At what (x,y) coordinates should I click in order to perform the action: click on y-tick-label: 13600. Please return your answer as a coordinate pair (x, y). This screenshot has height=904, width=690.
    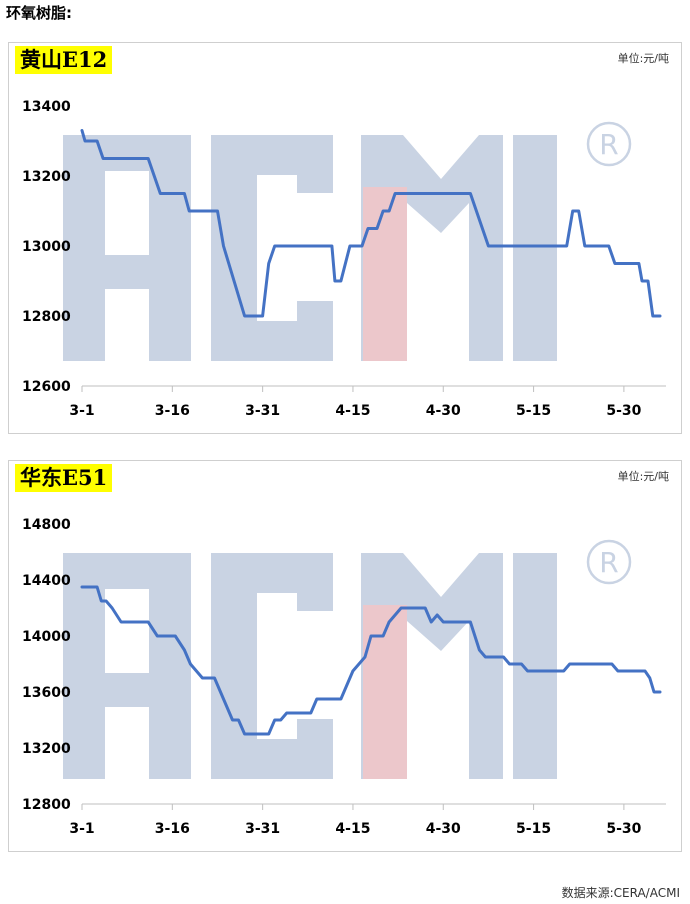
    Looking at the image, I should click on (46, 693).